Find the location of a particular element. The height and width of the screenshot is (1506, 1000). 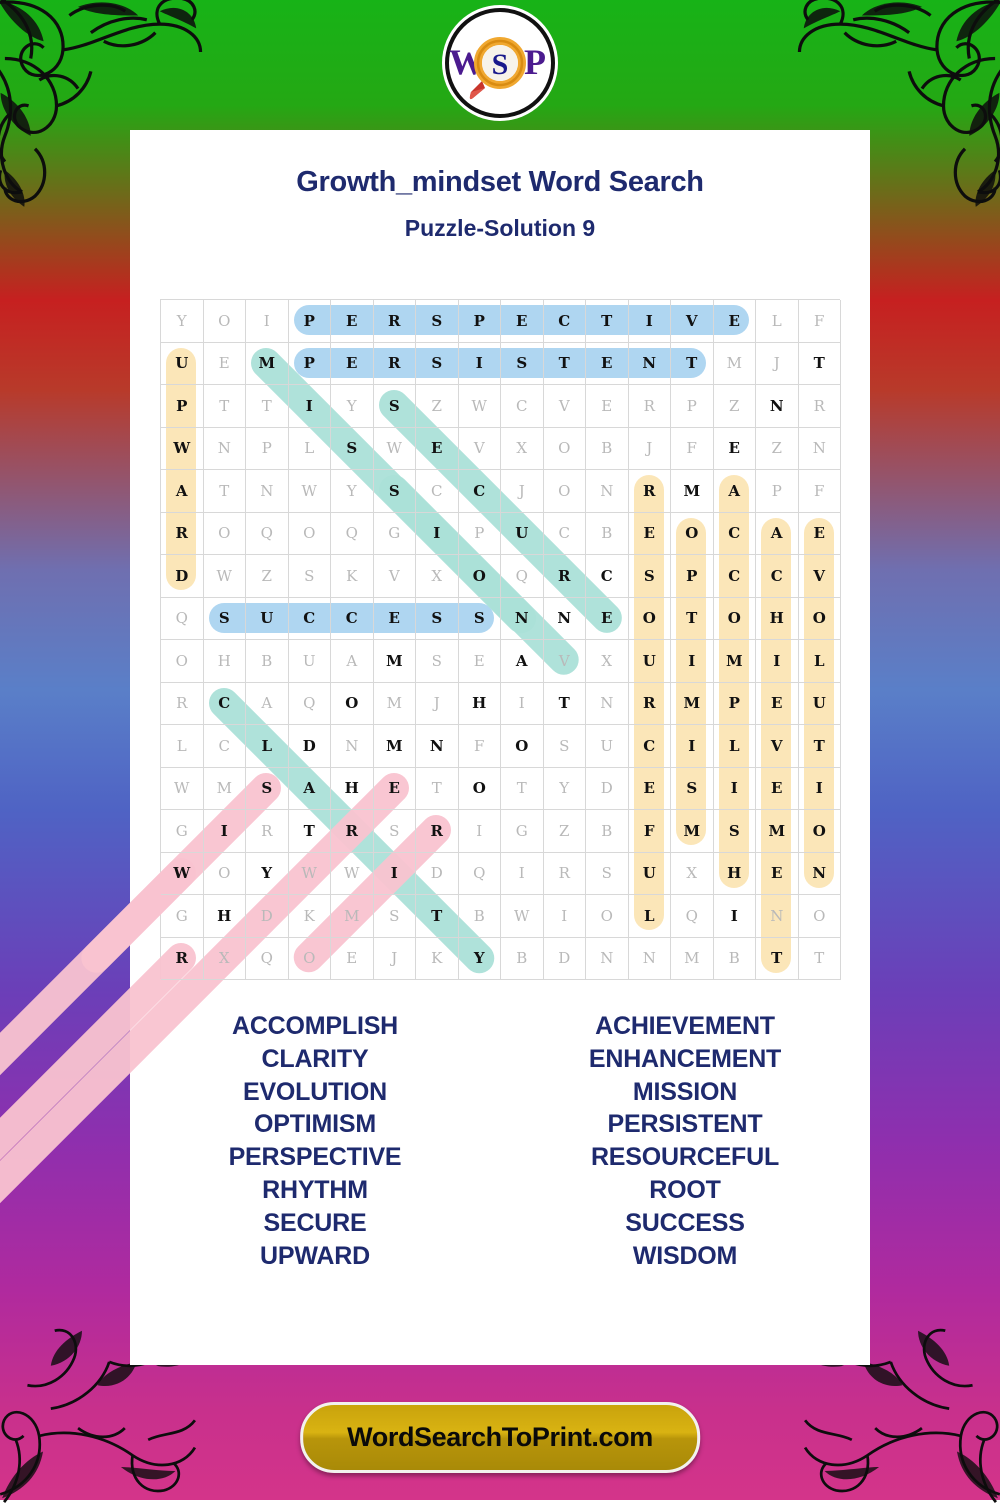

grid-cell: K is located at coordinates (437, 958).